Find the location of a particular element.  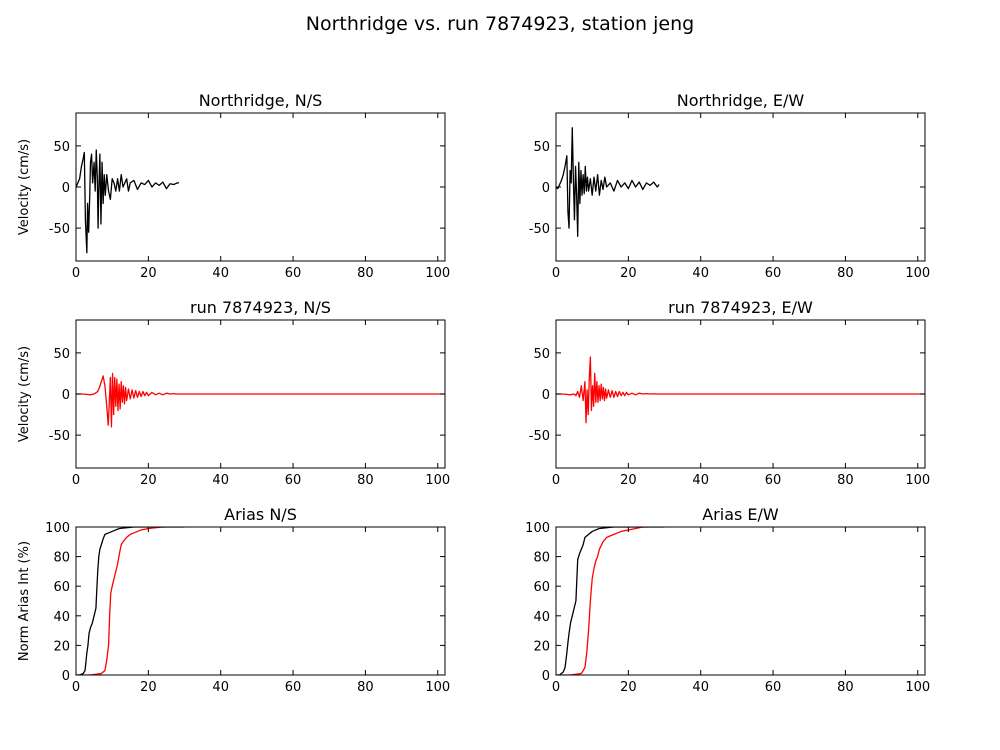

y-axis-label: Norm Arias Int (%) is located at coordinates (24, 601).